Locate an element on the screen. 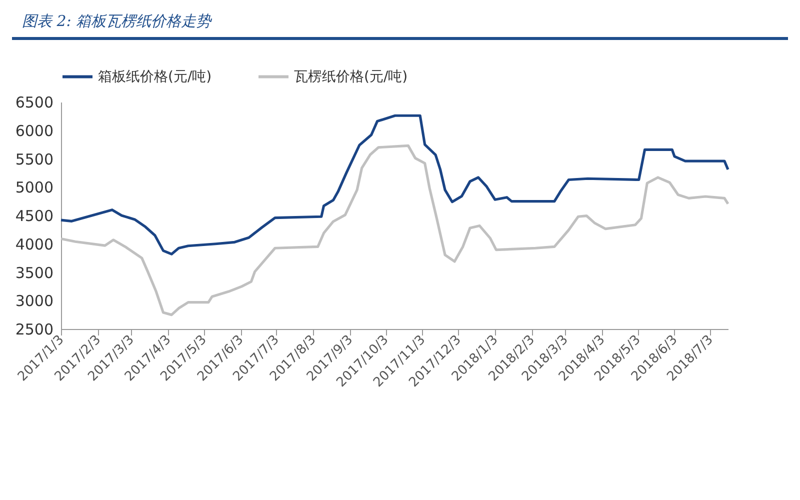  y-tick-label: 2500 is located at coordinates (34, 329).